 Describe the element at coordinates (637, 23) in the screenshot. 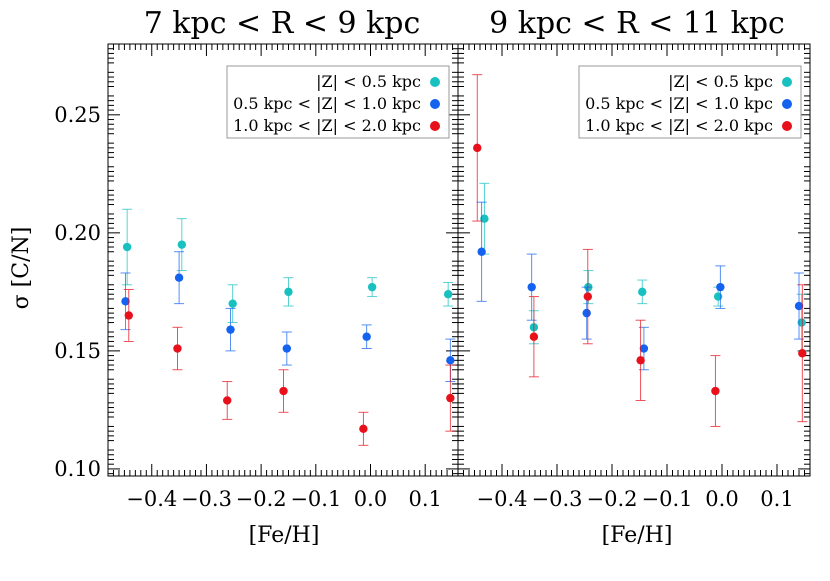

I see `panel-right-title: 9 kpc < R < 11 kpc` at that location.